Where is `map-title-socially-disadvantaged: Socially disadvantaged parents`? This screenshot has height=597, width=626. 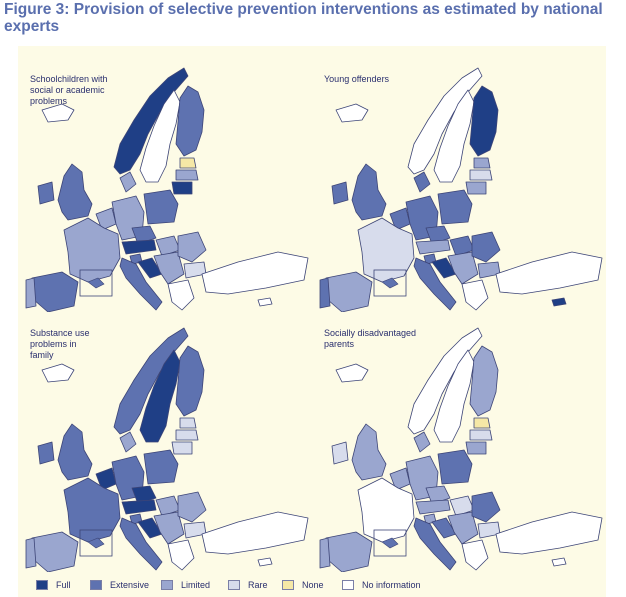
map-title-socially-disadvantaged: Socially disadvantaged parents is located at coordinates (370, 338).